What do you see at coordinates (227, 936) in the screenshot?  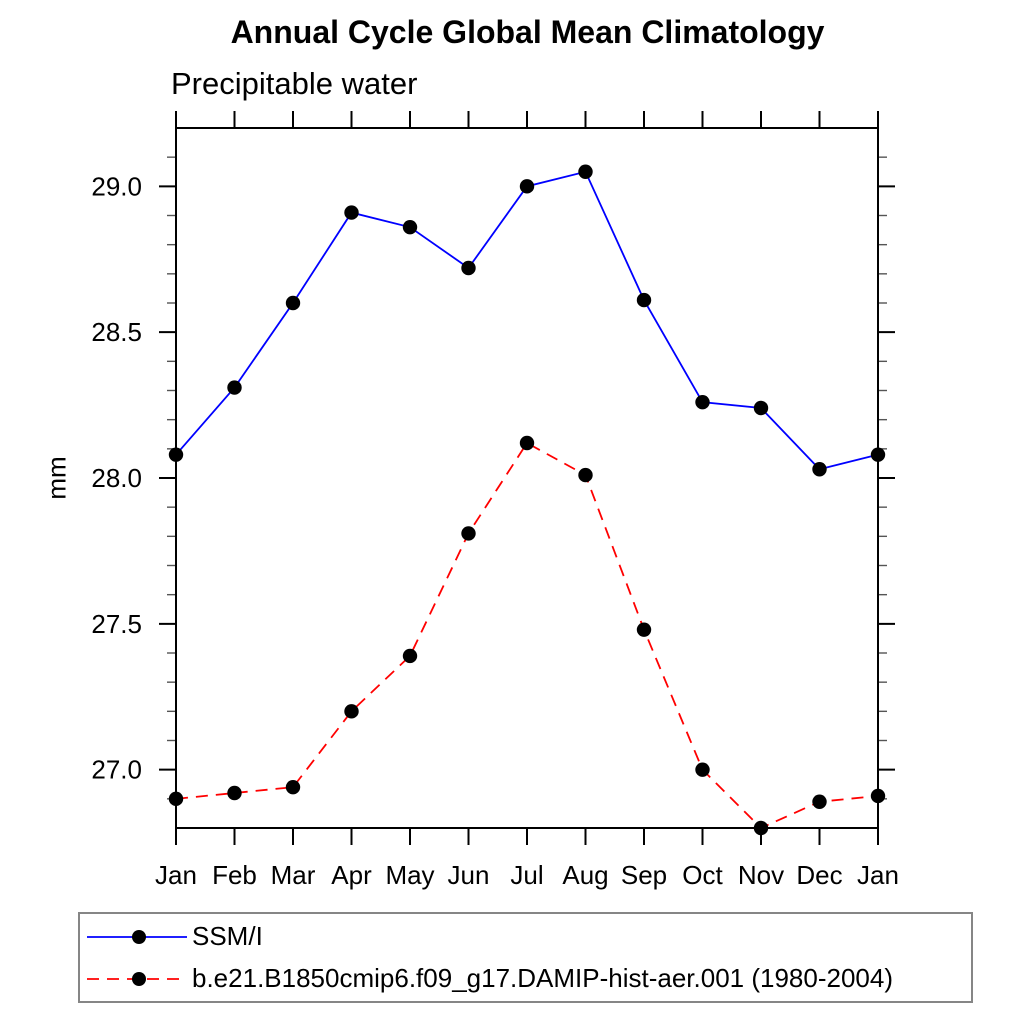 I see `legend-label-ssmi: SSM/I` at bounding box center [227, 936].